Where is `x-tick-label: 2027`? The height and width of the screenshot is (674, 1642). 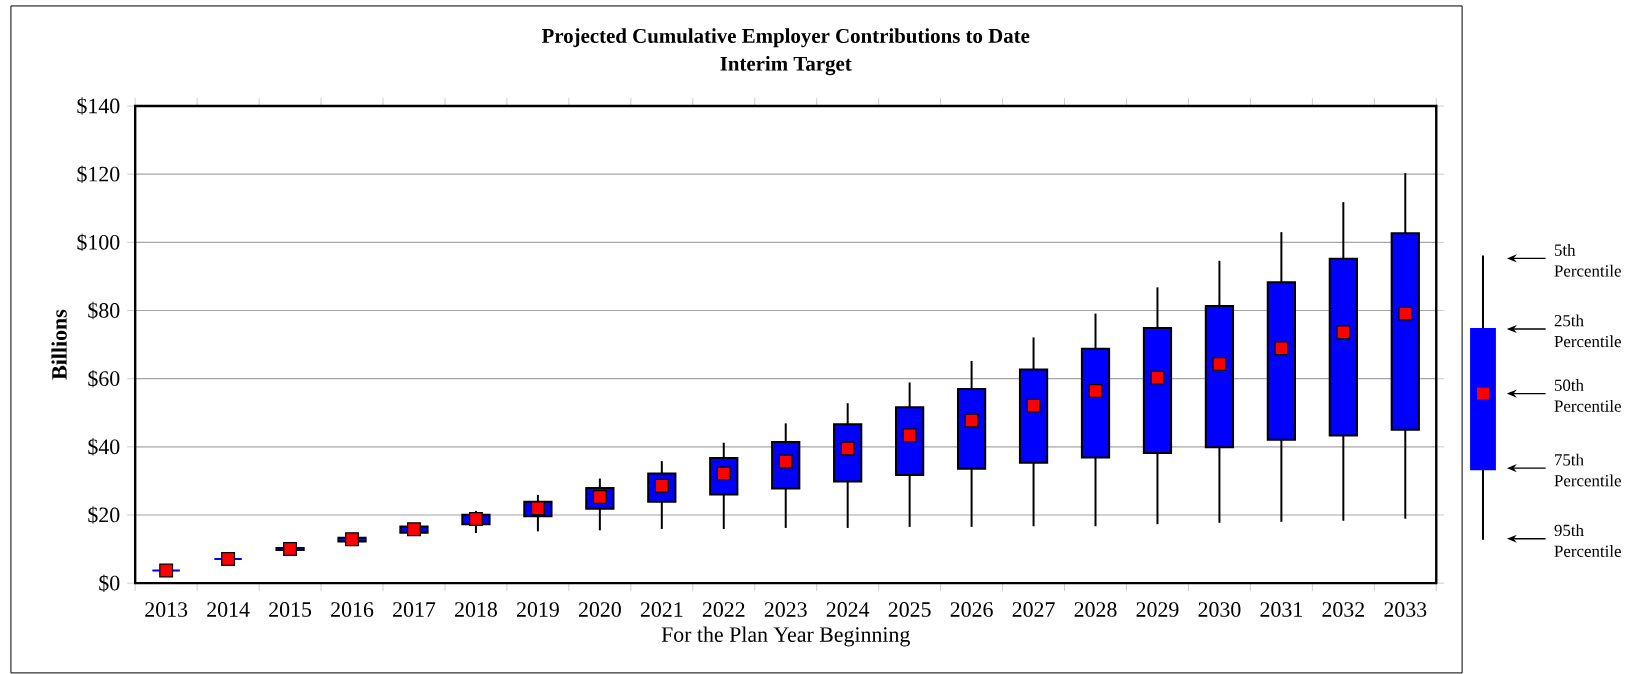 x-tick-label: 2027 is located at coordinates (1033, 609).